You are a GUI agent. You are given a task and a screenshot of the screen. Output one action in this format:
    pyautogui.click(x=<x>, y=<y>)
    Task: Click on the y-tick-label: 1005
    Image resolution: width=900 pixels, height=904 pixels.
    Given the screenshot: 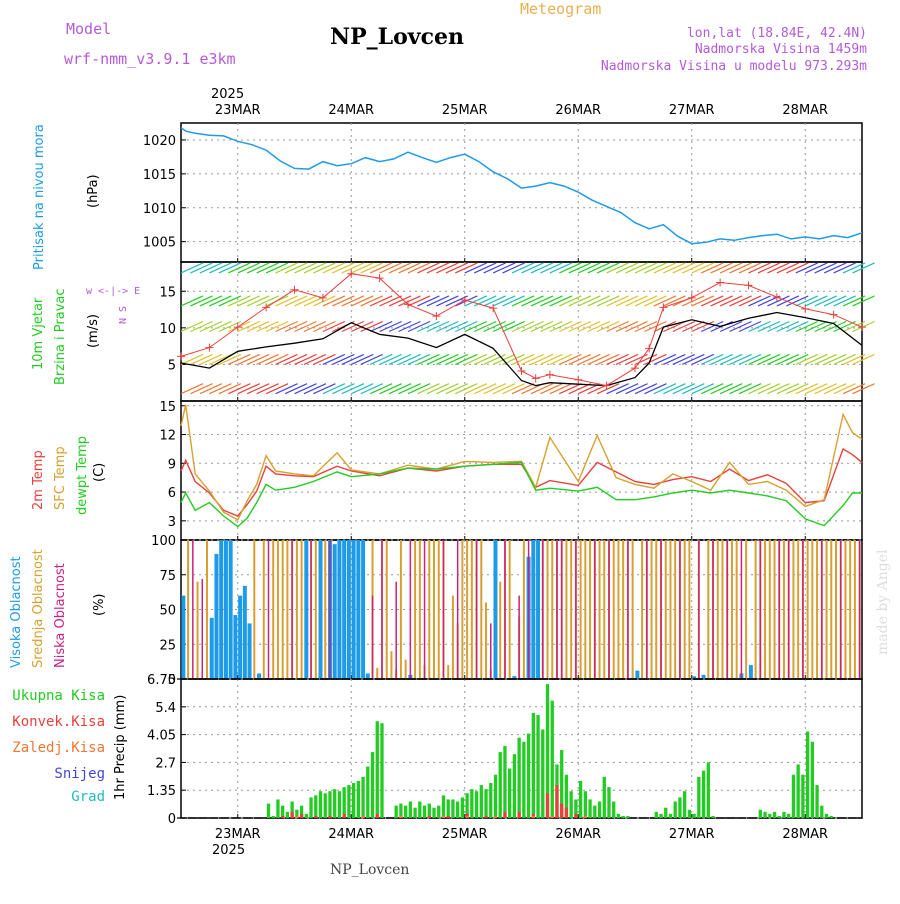 What is the action you would take?
    pyautogui.click(x=159, y=243)
    